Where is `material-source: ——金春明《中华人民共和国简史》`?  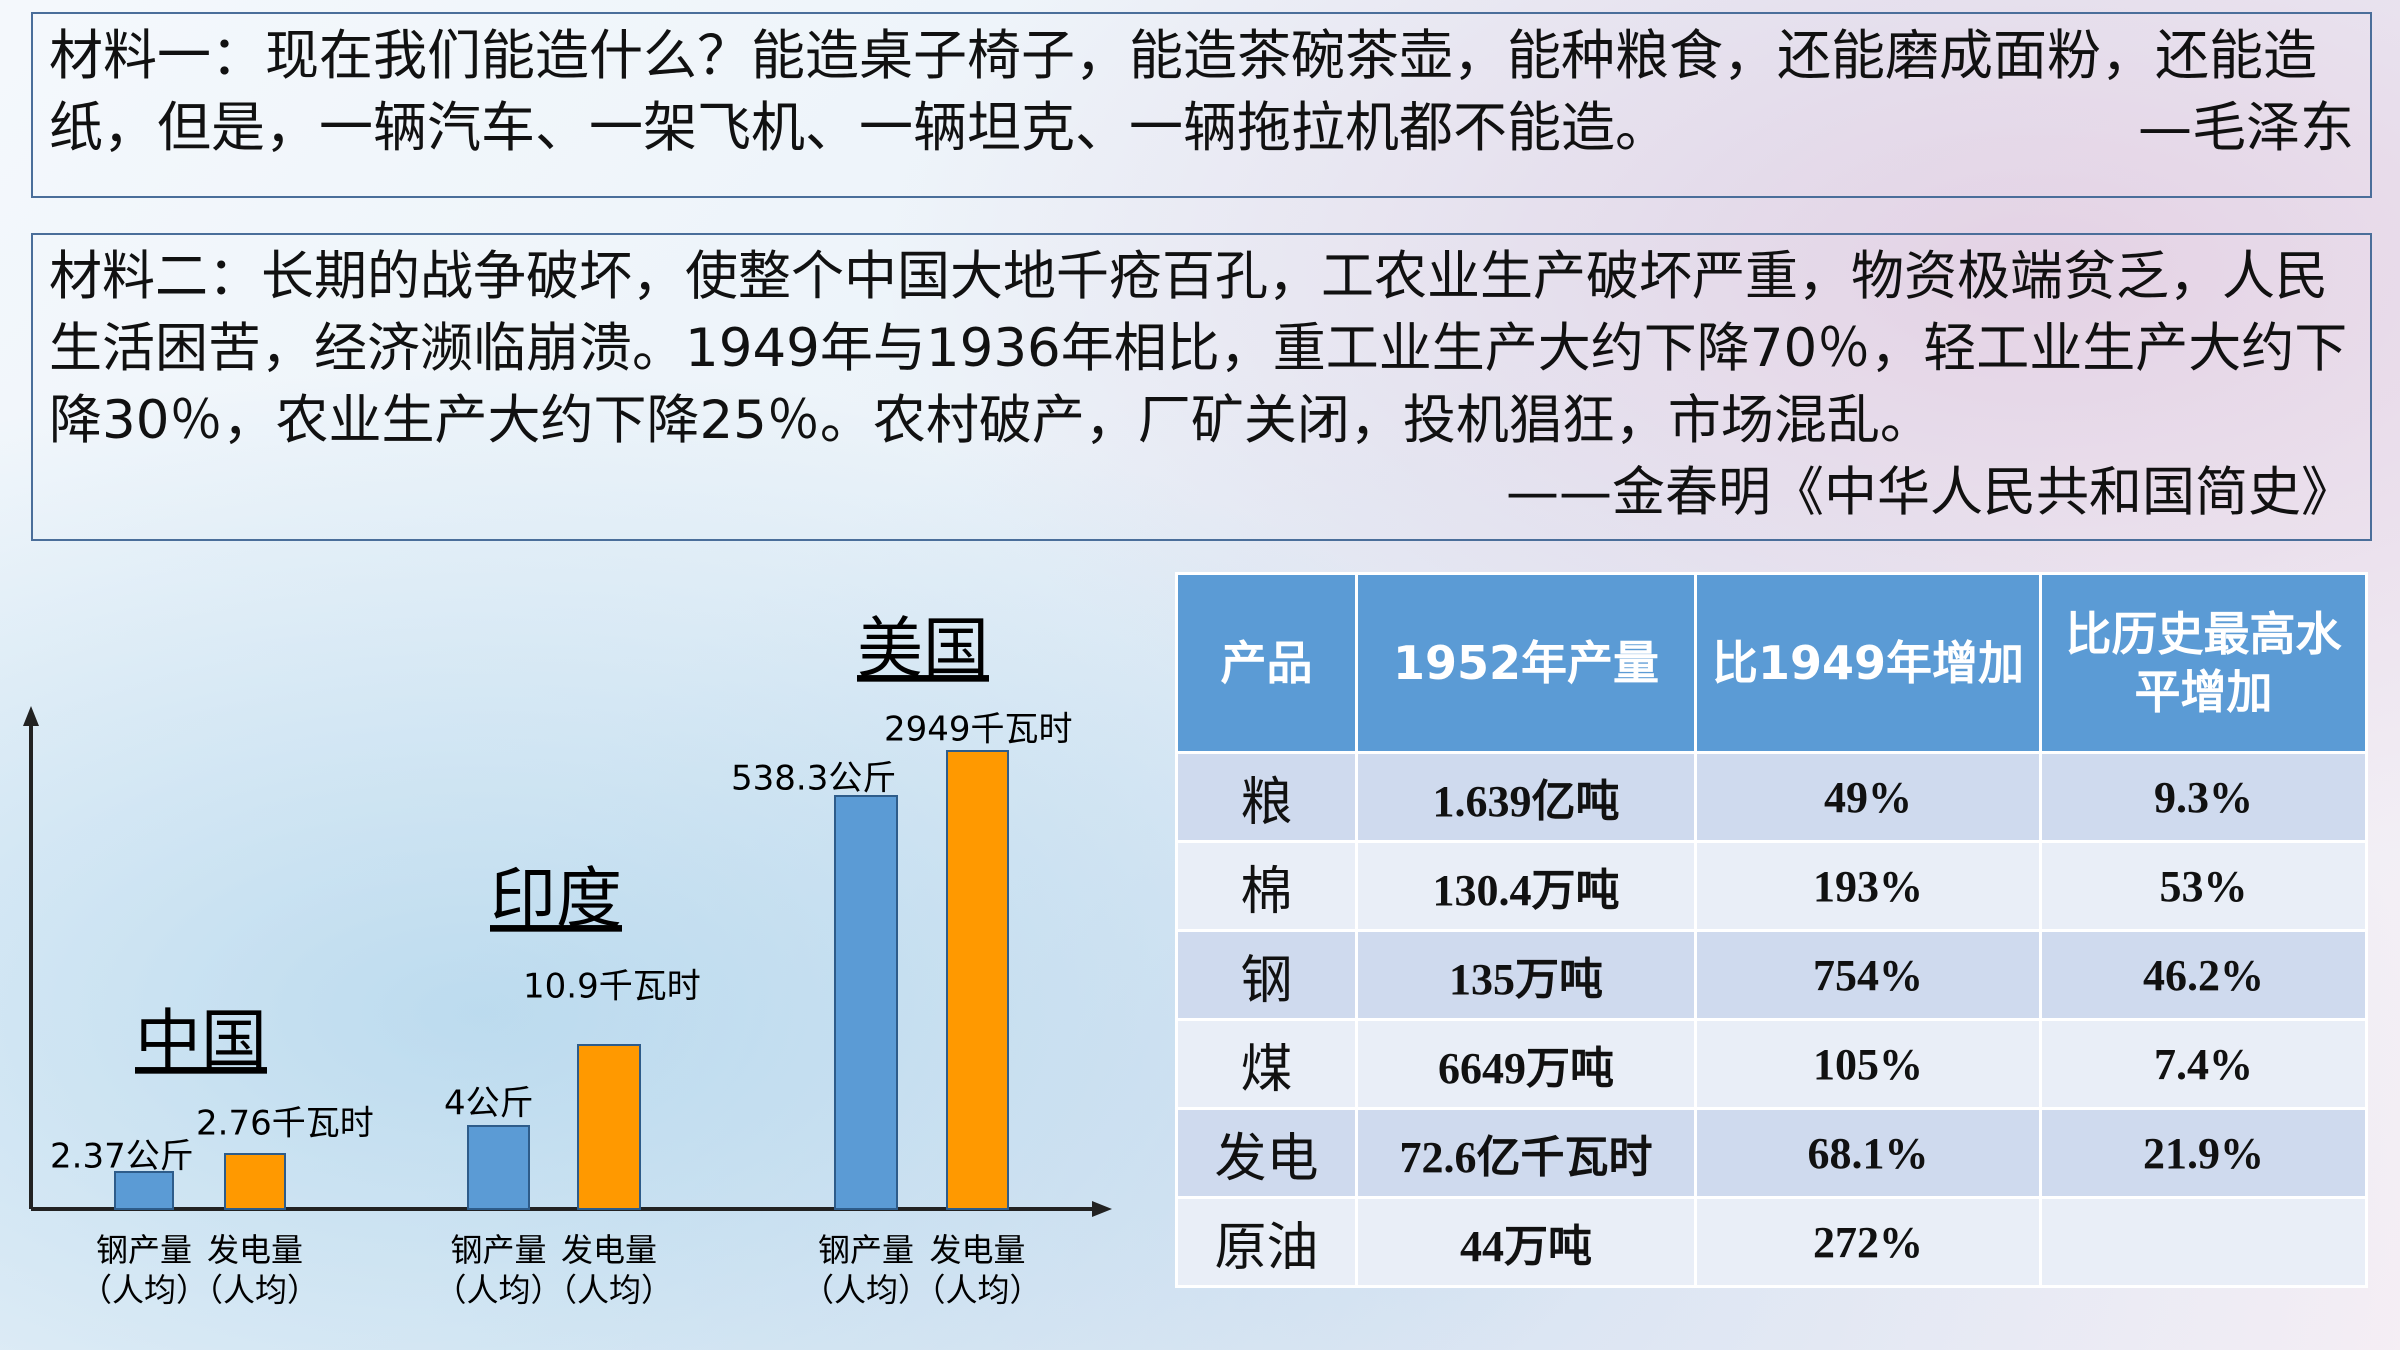 material-source: ——金春明《中华人民共和国简史》 is located at coordinates (1930, 492).